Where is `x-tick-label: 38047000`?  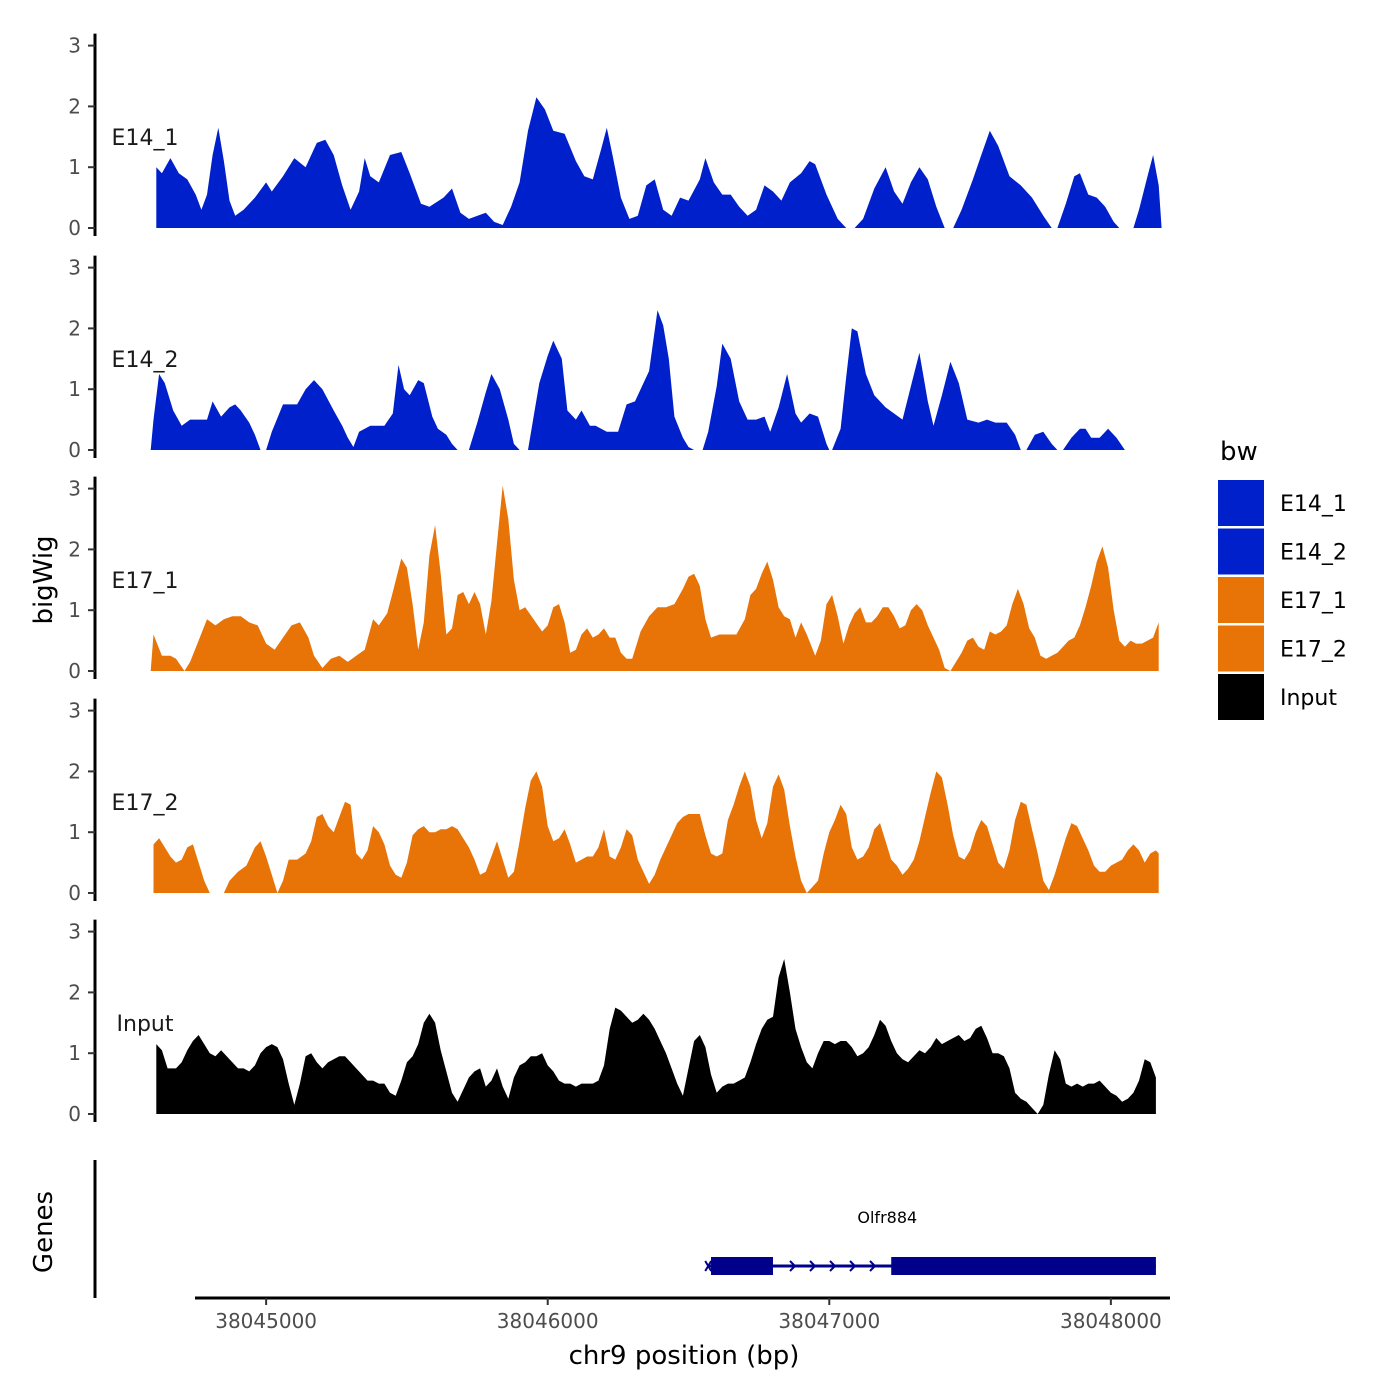
x-tick-label: 38047000 is located at coordinates (829, 1321).